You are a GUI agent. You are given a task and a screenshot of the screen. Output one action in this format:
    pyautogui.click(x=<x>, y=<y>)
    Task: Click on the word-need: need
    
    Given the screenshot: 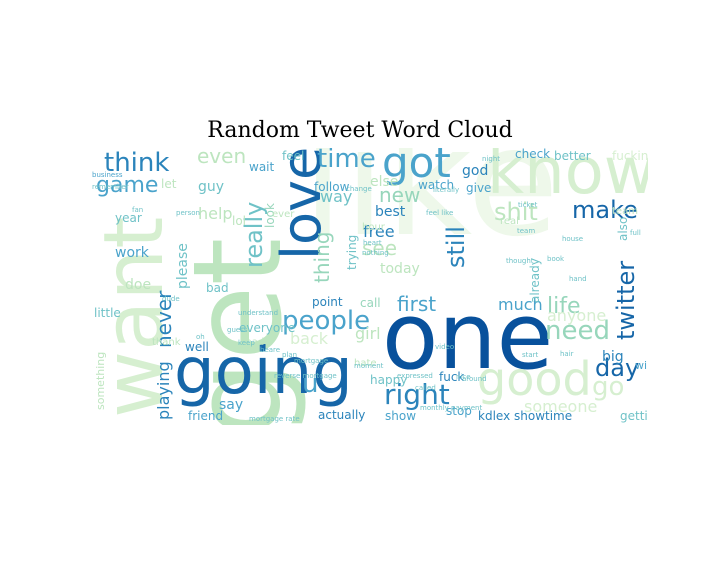 What is the action you would take?
    pyautogui.click(x=577, y=331)
    